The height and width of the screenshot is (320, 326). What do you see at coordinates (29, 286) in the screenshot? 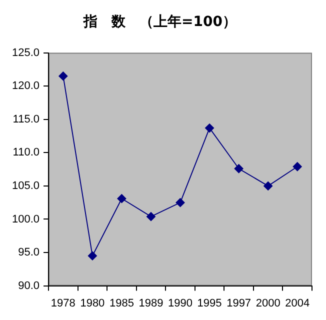
I see `y-tick-label: 90.0` at bounding box center [29, 286].